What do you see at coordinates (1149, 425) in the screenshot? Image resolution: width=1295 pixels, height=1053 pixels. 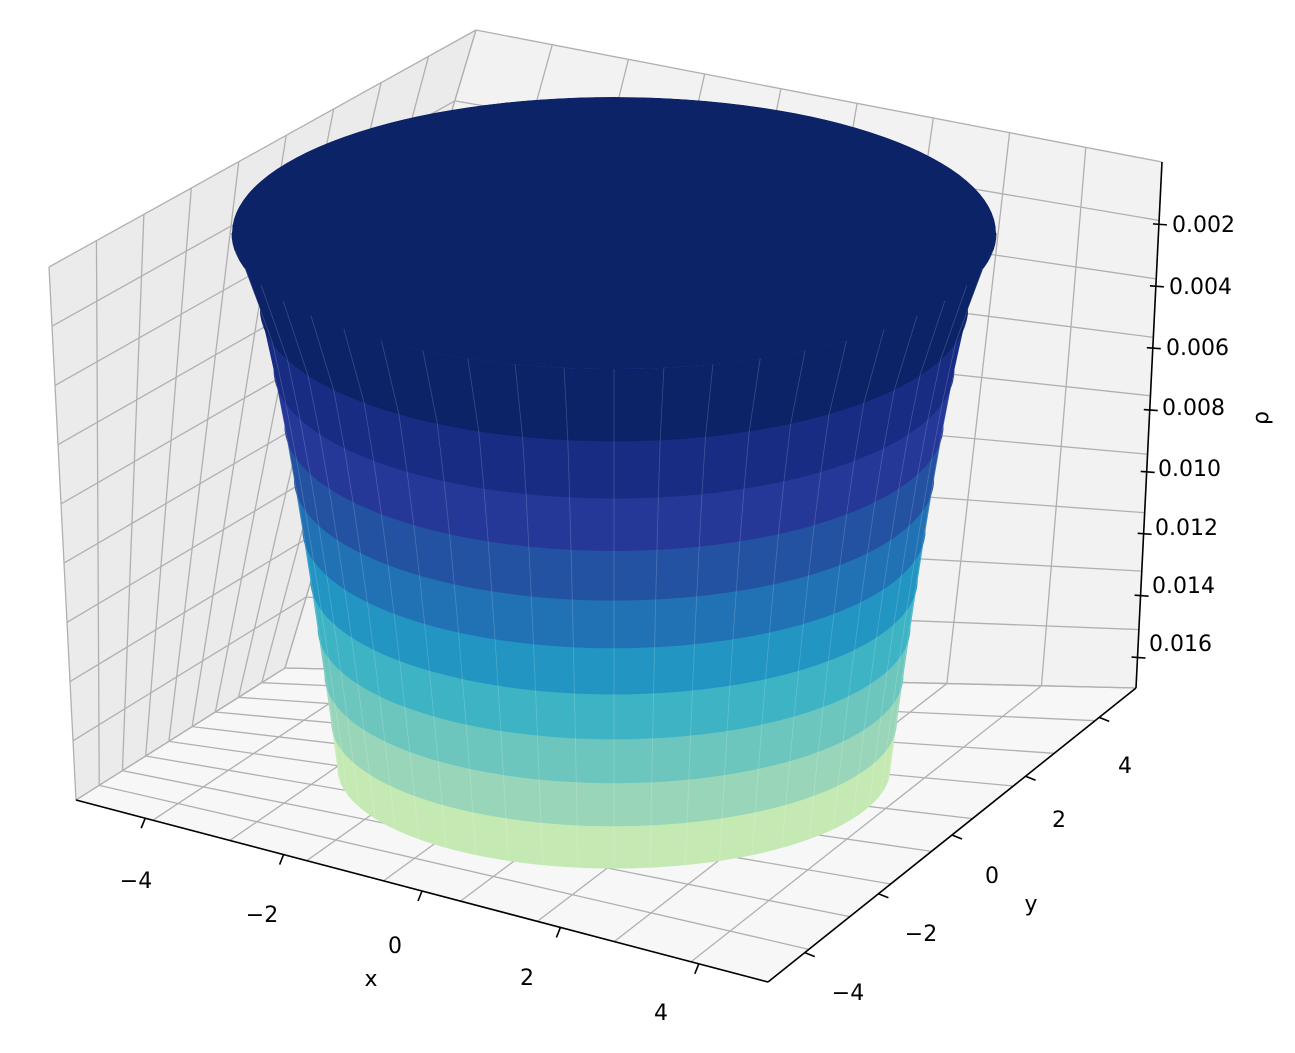 I see `z-axis-line` at bounding box center [1149, 425].